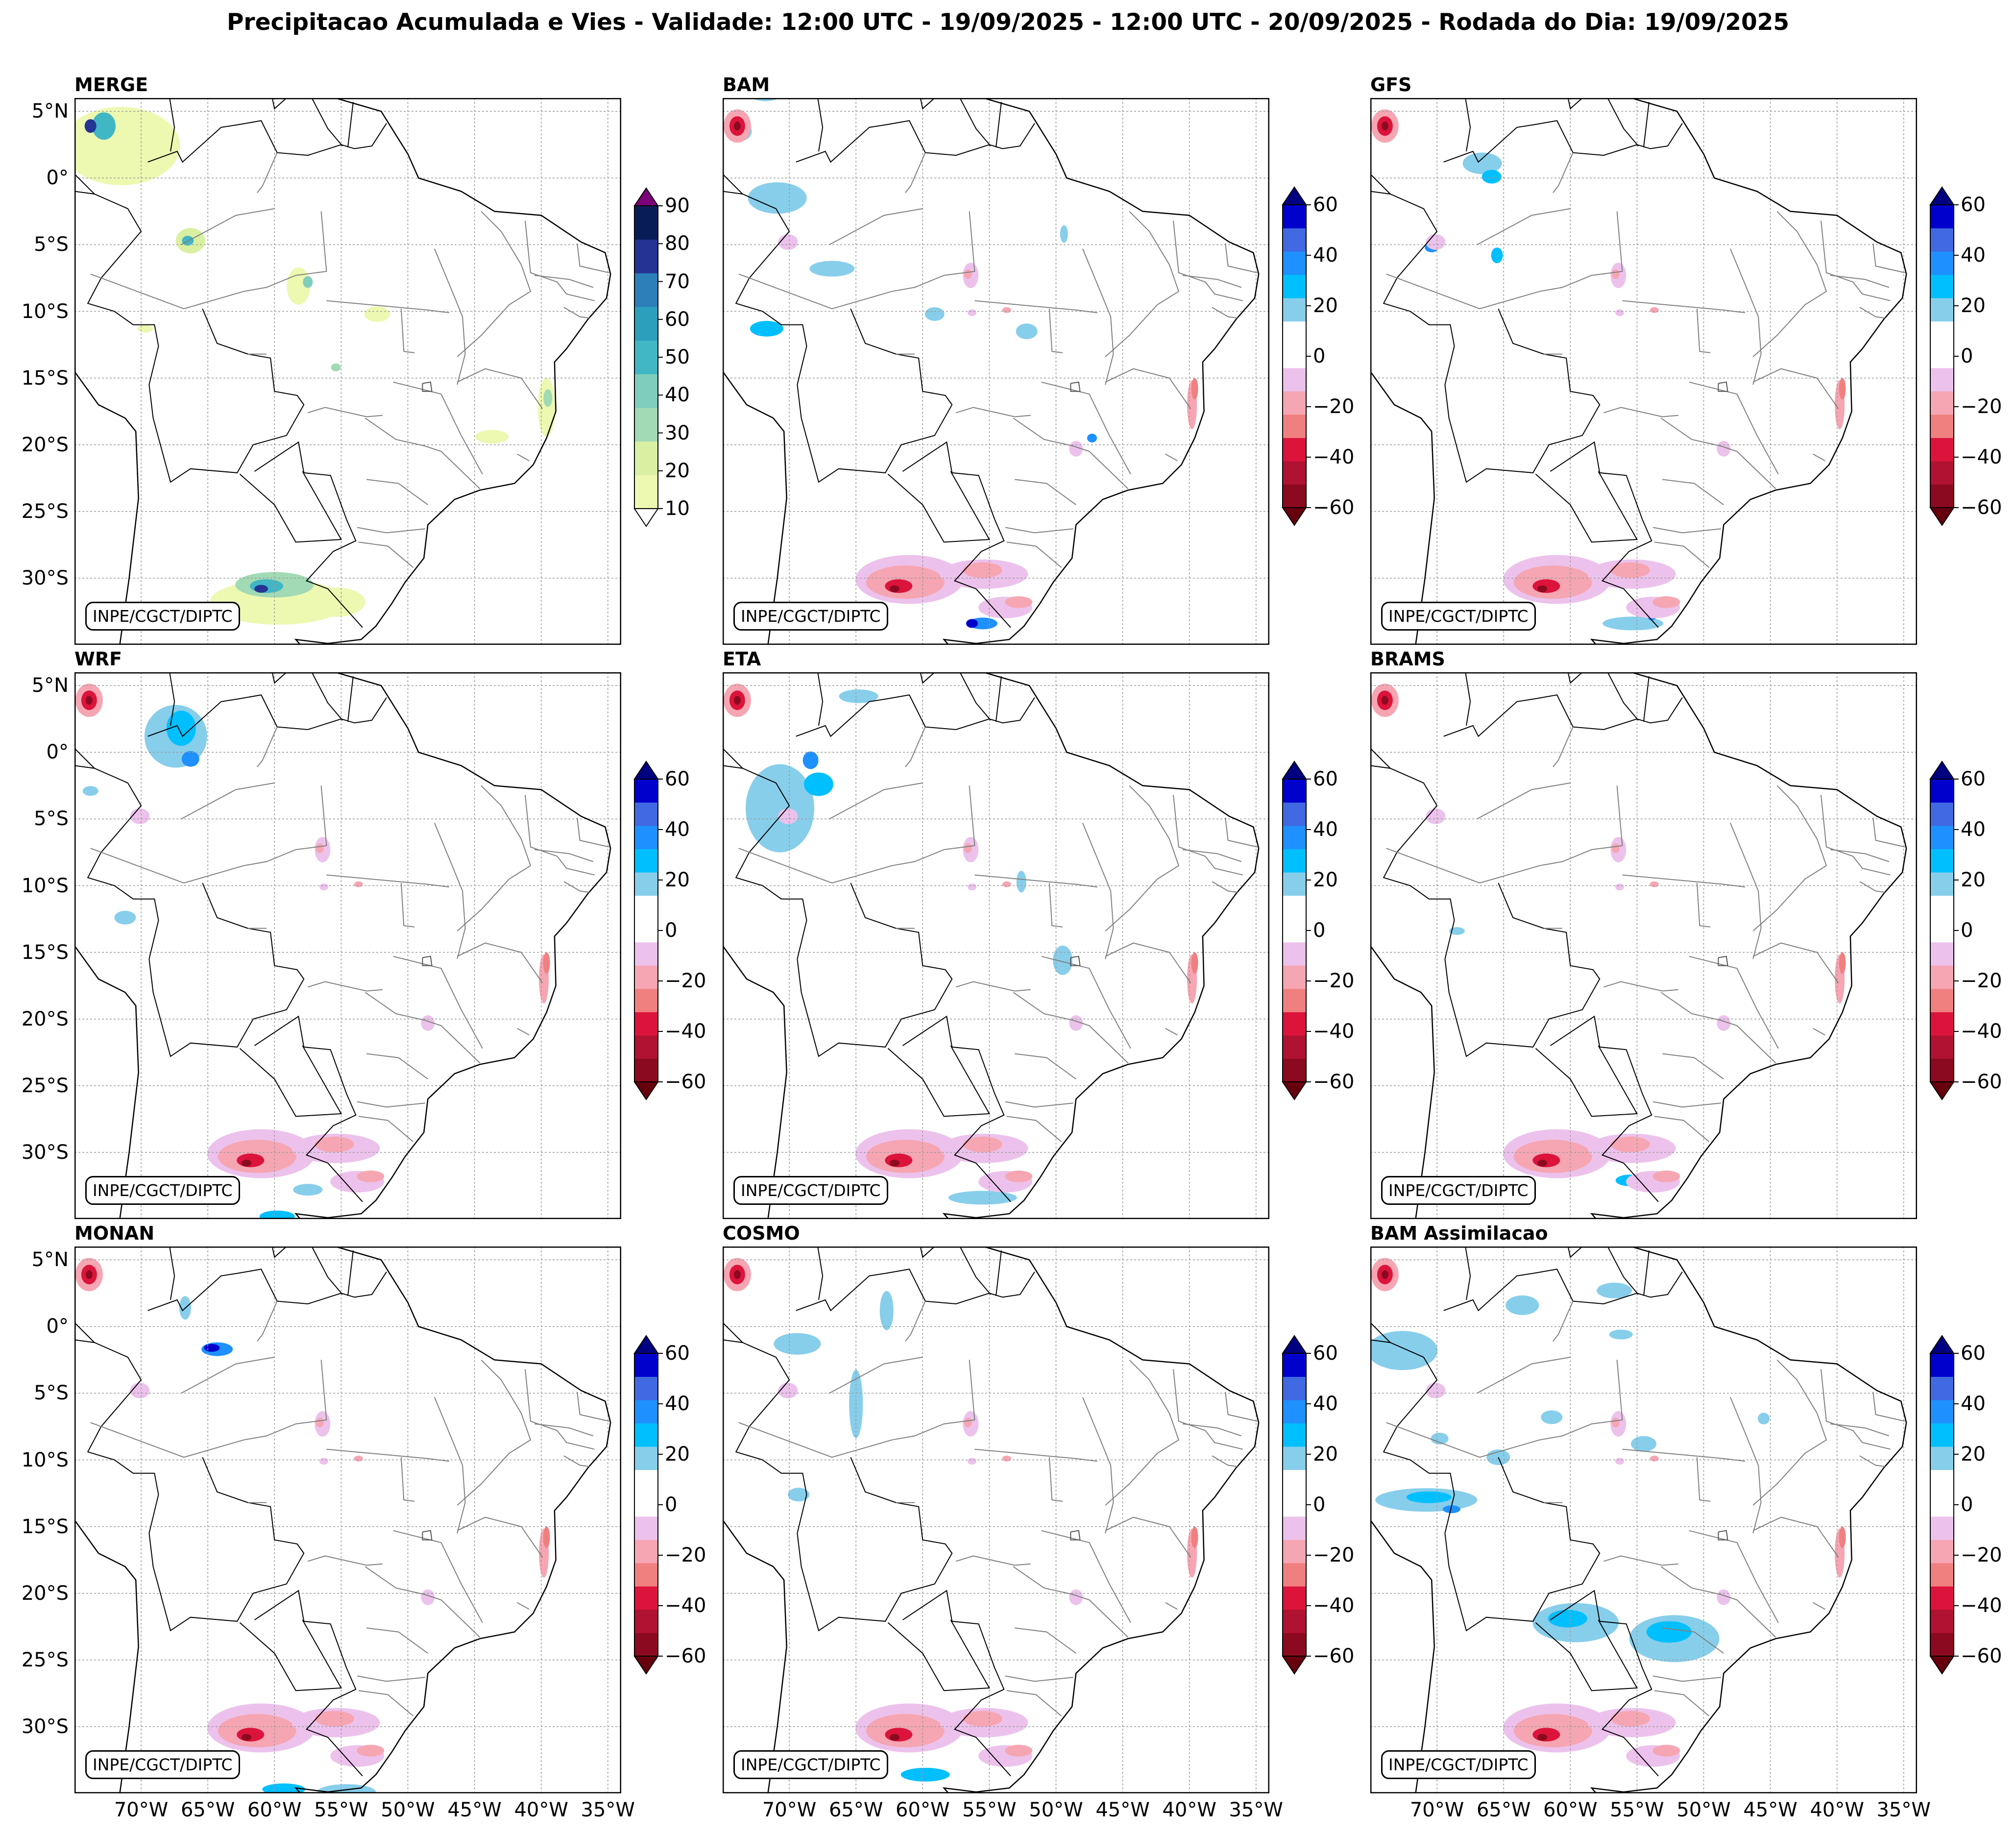 The image size is (2016, 1834). What do you see at coordinates (1837, 1810) in the screenshot?
I see `longitude-tick-label: 40°W` at bounding box center [1837, 1810].